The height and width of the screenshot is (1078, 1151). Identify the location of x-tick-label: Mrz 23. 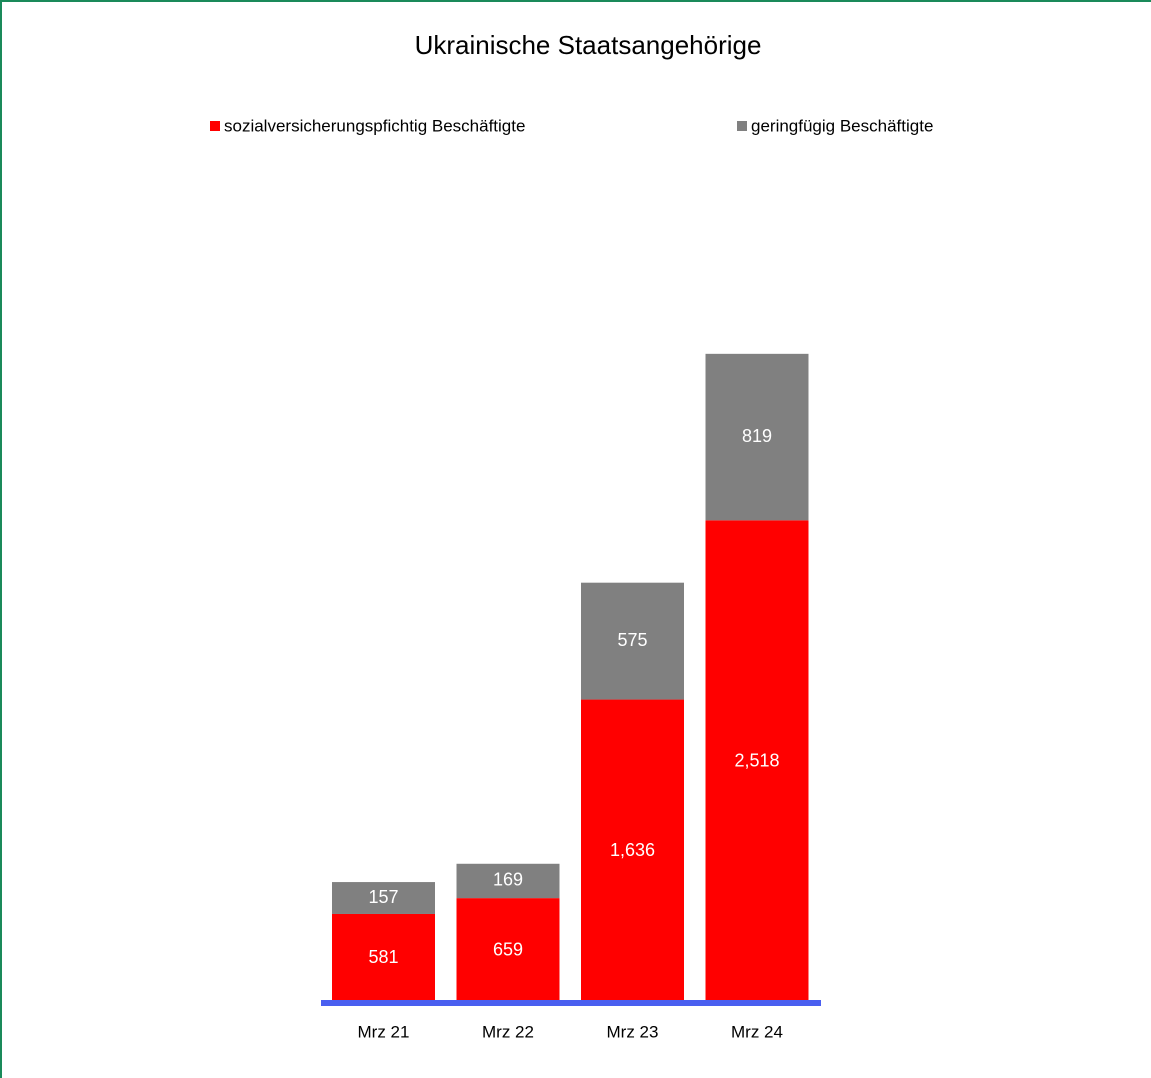
(633, 1031).